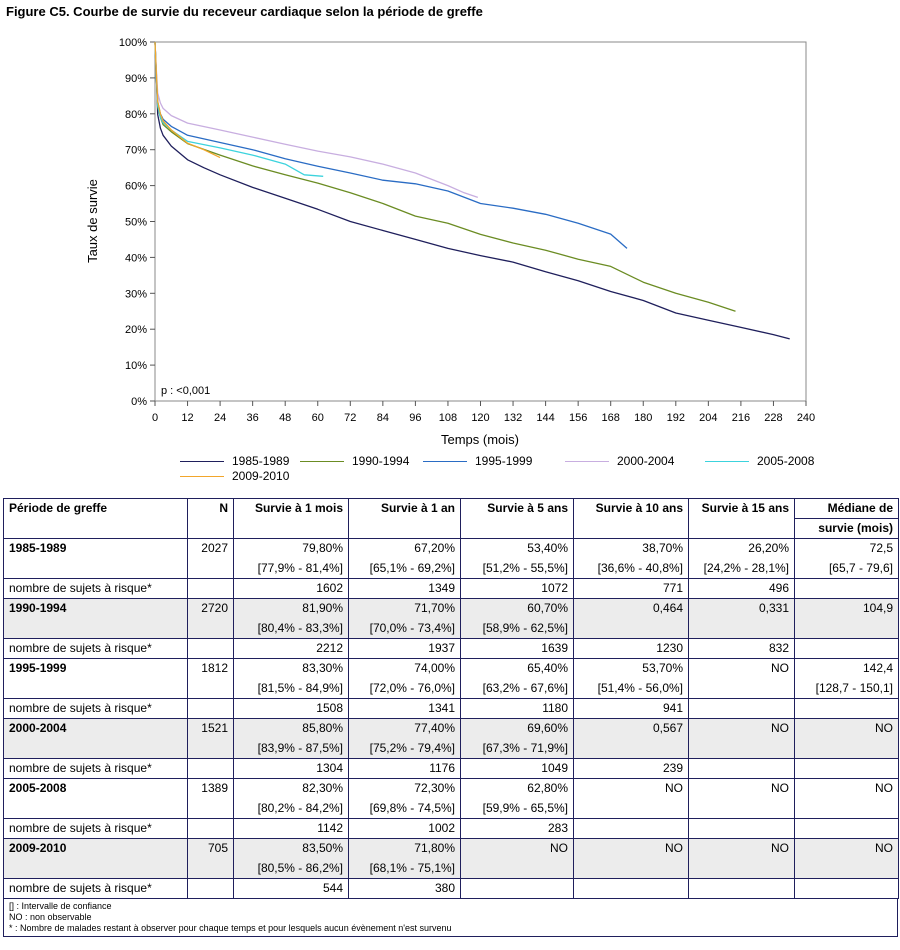 Image resolution: width=900 pixels, height=950 pixels. I want to click on y-tick-label: 60%, so click(136, 187).